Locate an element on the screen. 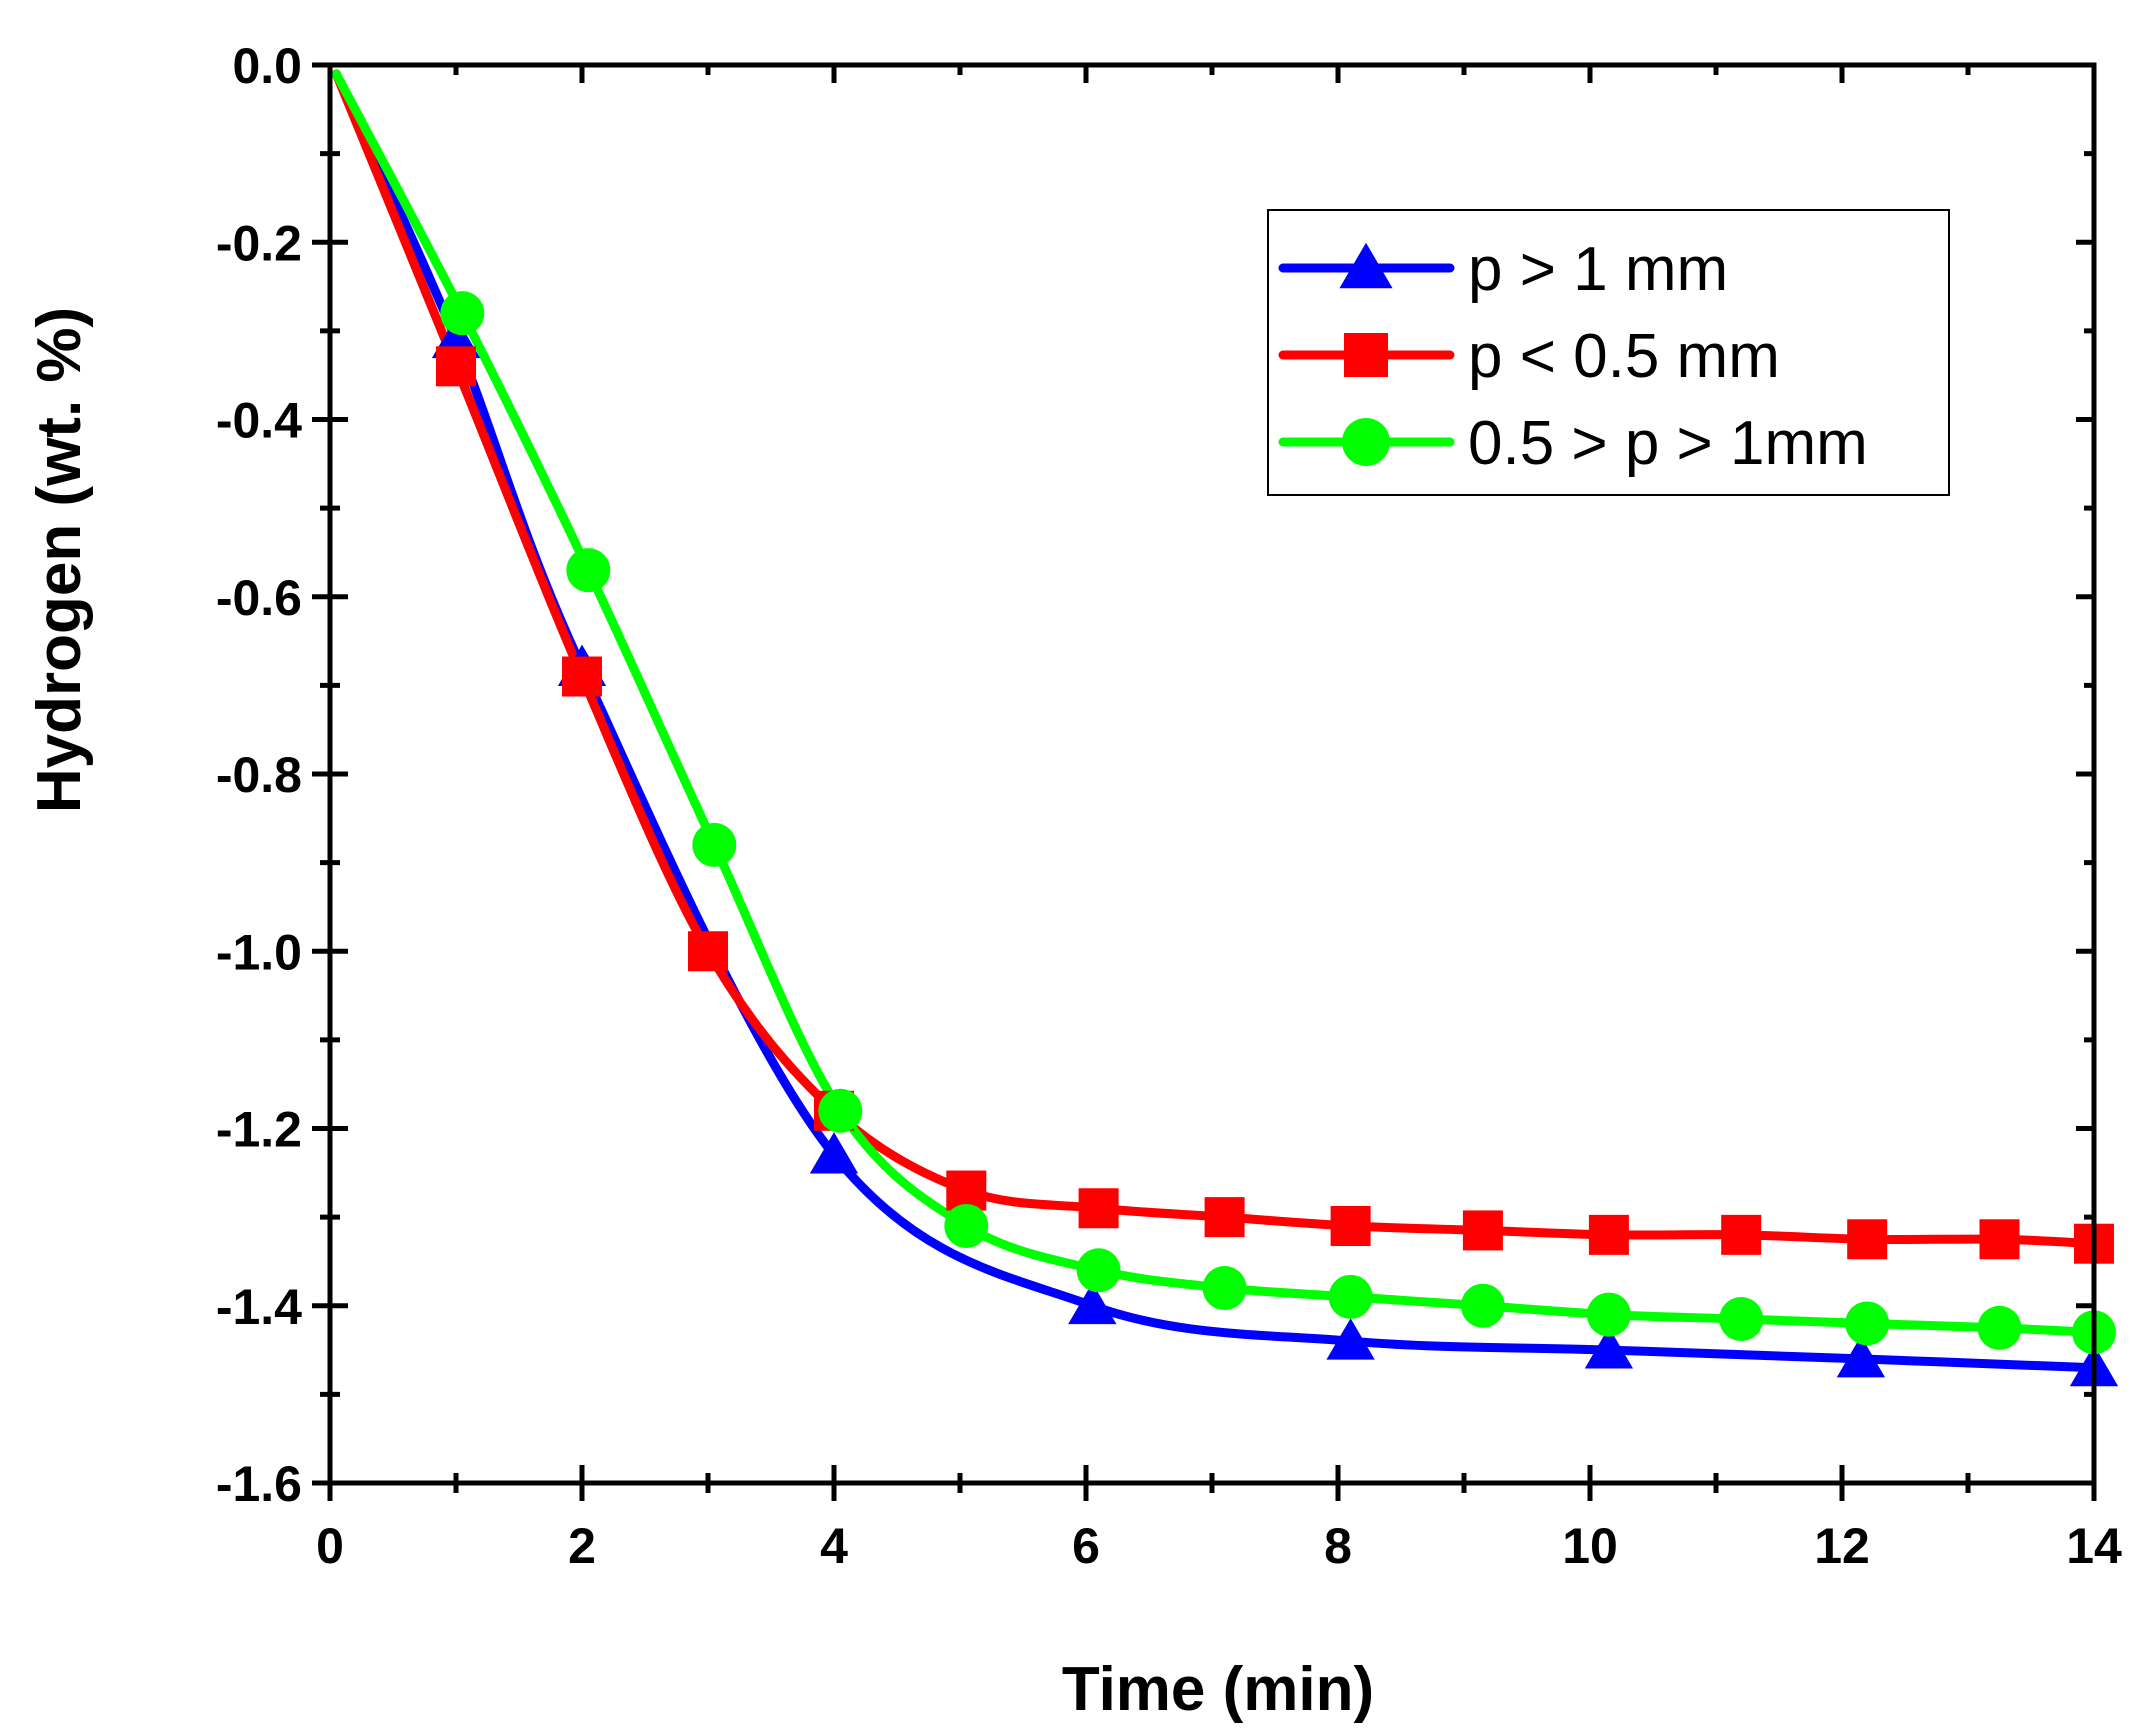  y-tick-label: 0.0 is located at coordinates (267, 66).